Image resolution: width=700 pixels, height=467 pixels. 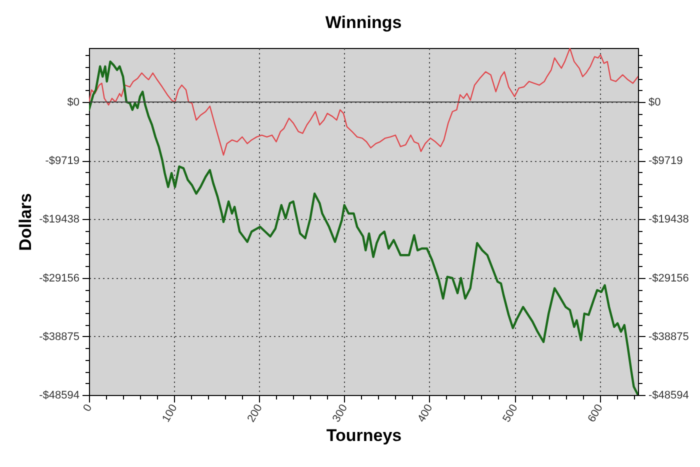 I want to click on x-tick-label: 100, so click(x=170, y=413).